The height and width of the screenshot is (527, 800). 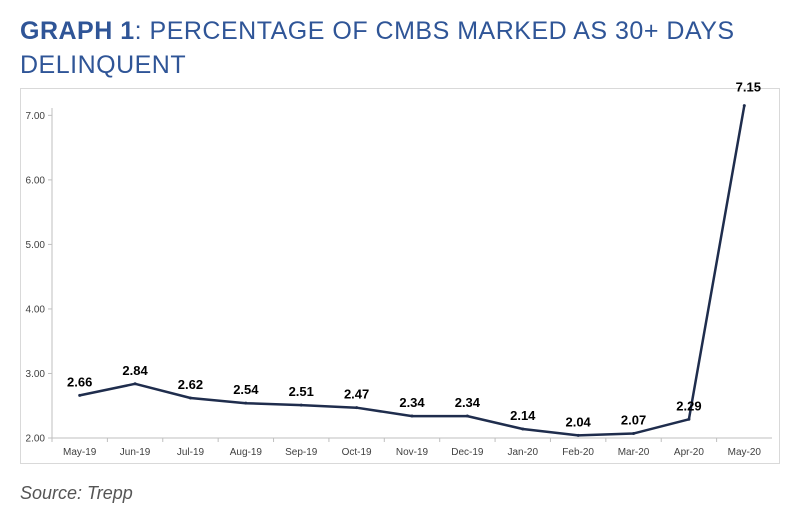 What do you see at coordinates (578, 421) in the screenshot?
I see `data-label: 2.04` at bounding box center [578, 421].